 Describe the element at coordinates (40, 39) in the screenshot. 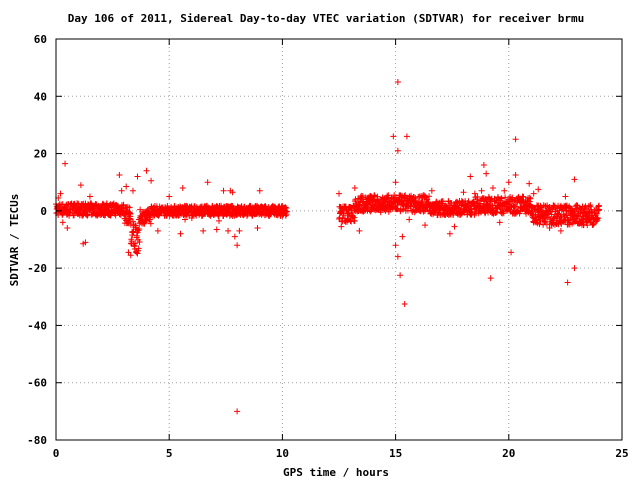

I see `y-tick-label: 60` at that location.